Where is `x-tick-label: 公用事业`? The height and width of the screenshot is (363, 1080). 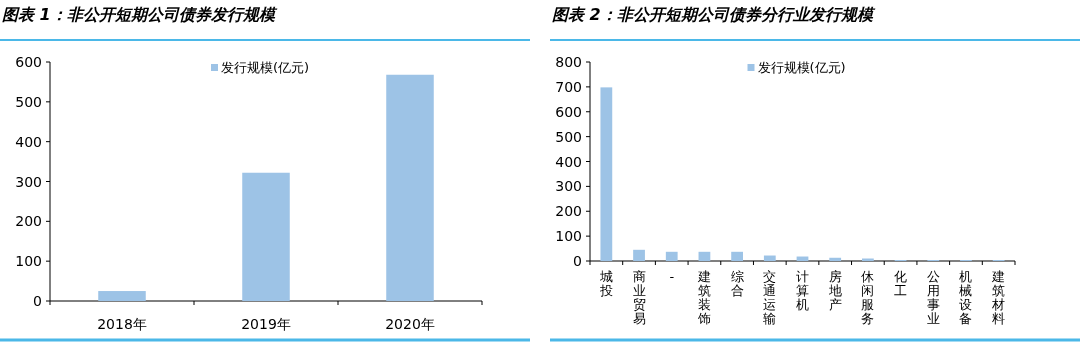
x-tick-label: 公用事业 is located at coordinates (933, 297).